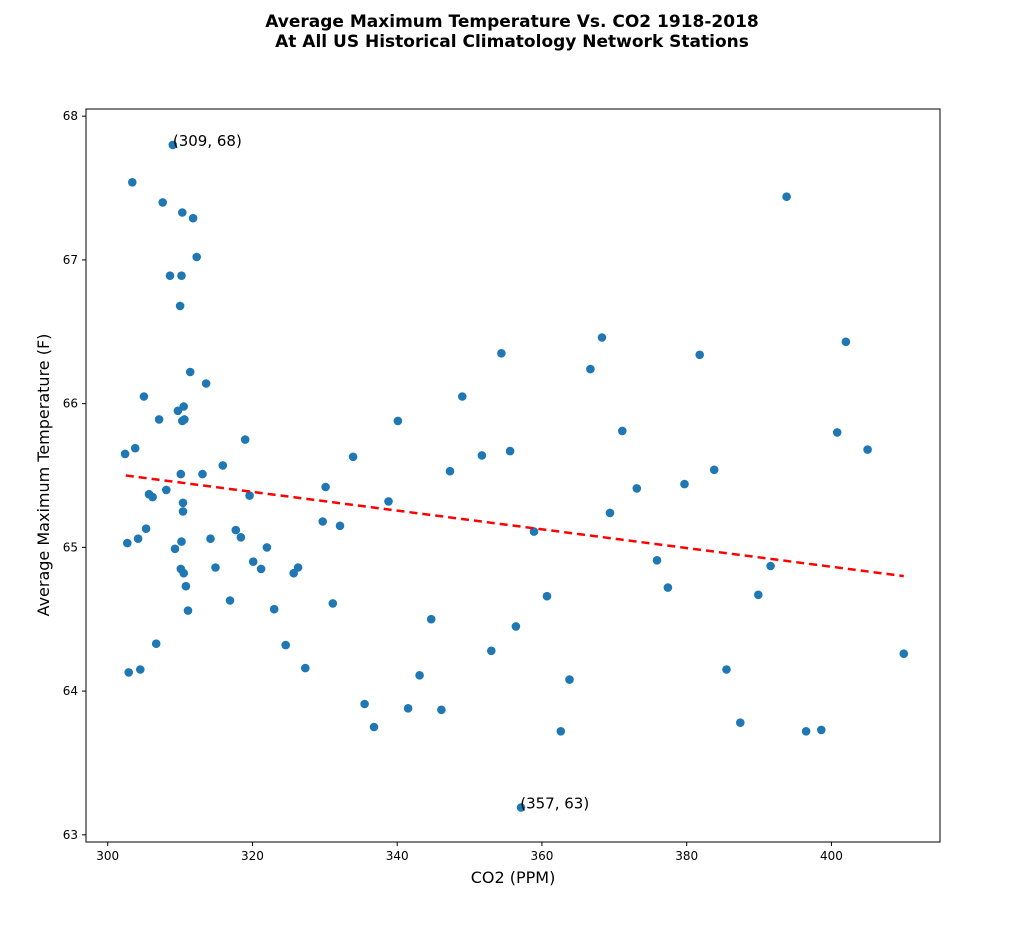  What do you see at coordinates (252, 856) in the screenshot?
I see `x-tick-label-320: 320` at bounding box center [252, 856].